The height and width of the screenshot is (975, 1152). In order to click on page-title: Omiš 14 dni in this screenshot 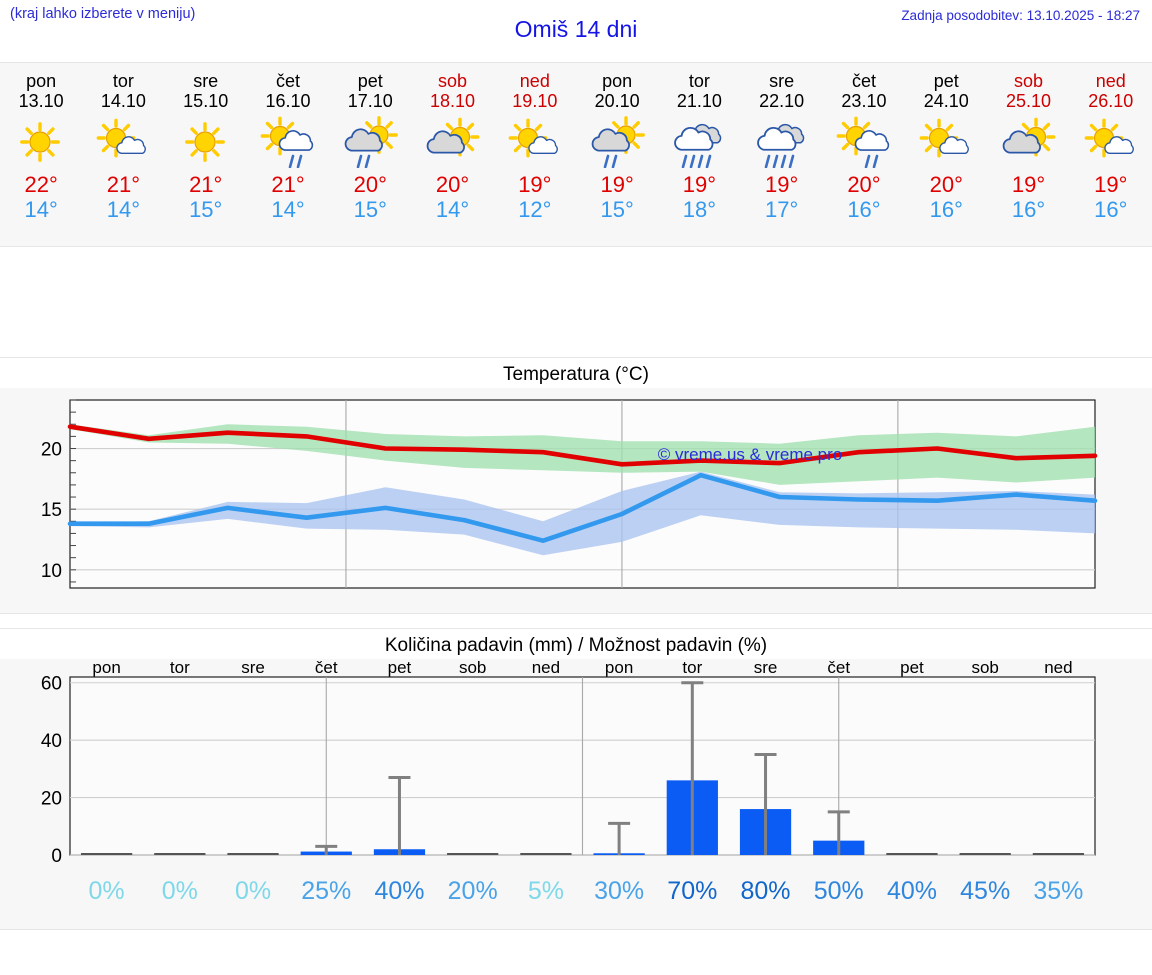, I will do `click(576, 29)`.